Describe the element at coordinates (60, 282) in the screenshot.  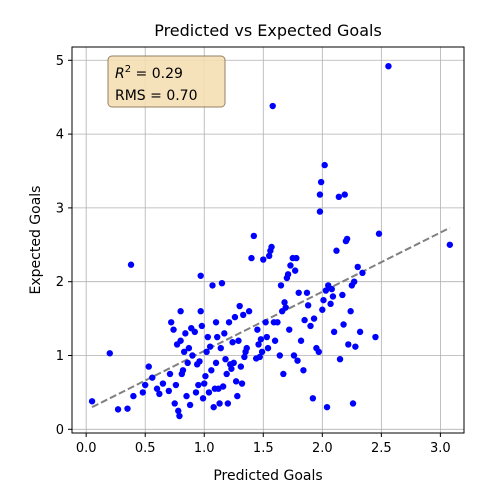
I see `y-tick-label: 2` at that location.